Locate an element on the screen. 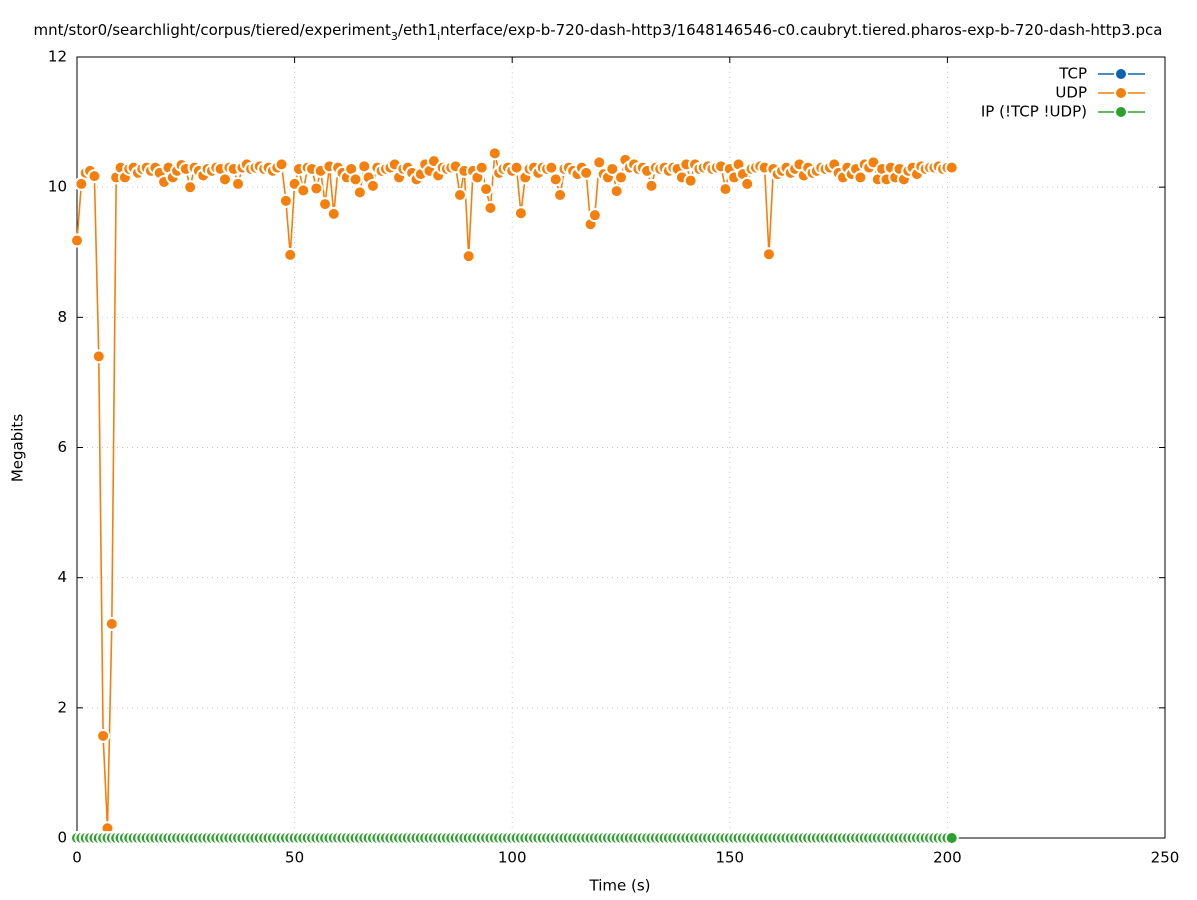 The width and height of the screenshot is (1197, 900). legend-label: UDP is located at coordinates (1071, 93).